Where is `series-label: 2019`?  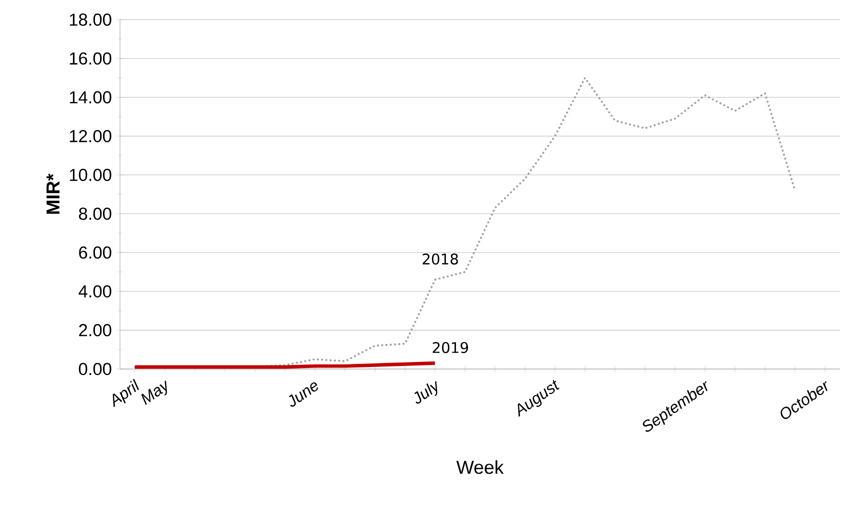
series-label: 2019 is located at coordinates (450, 348).